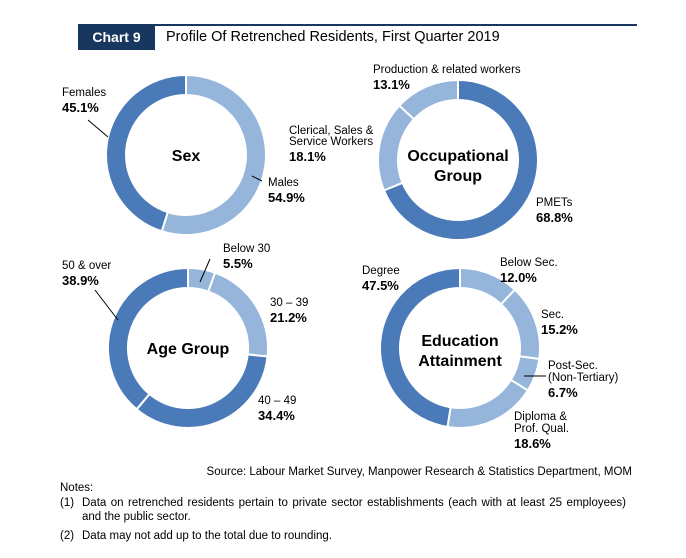  Describe the element at coordinates (459, 341) in the screenshot. I see `donut-center-title: Education` at that location.